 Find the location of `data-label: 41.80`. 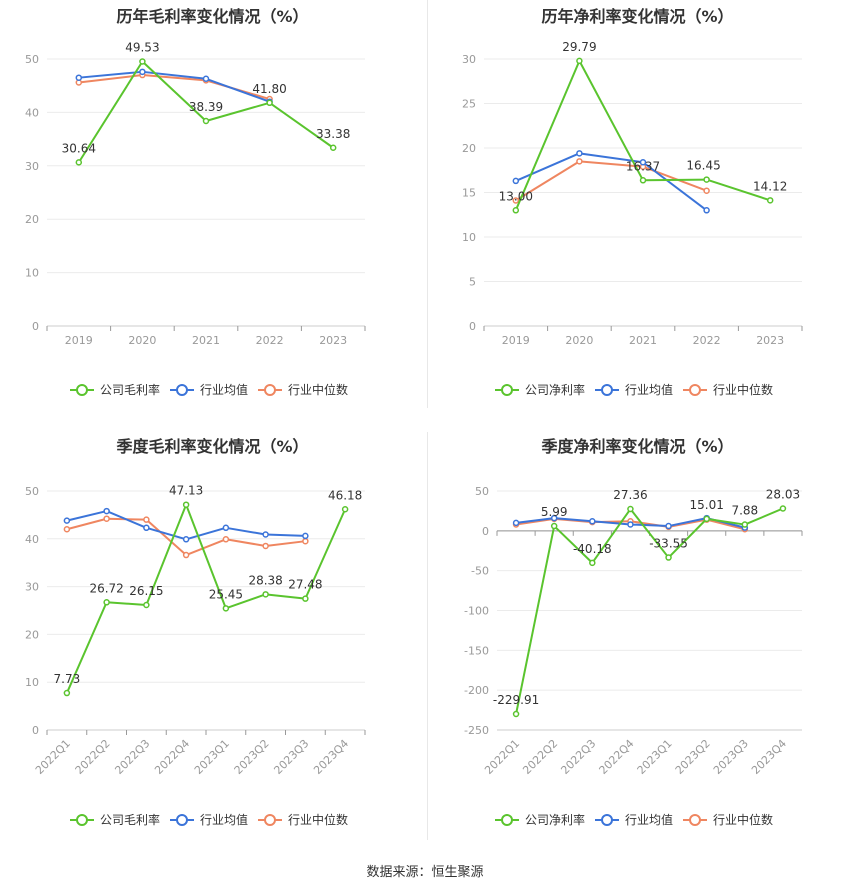

data-label: 41.80 is located at coordinates (269, 89).